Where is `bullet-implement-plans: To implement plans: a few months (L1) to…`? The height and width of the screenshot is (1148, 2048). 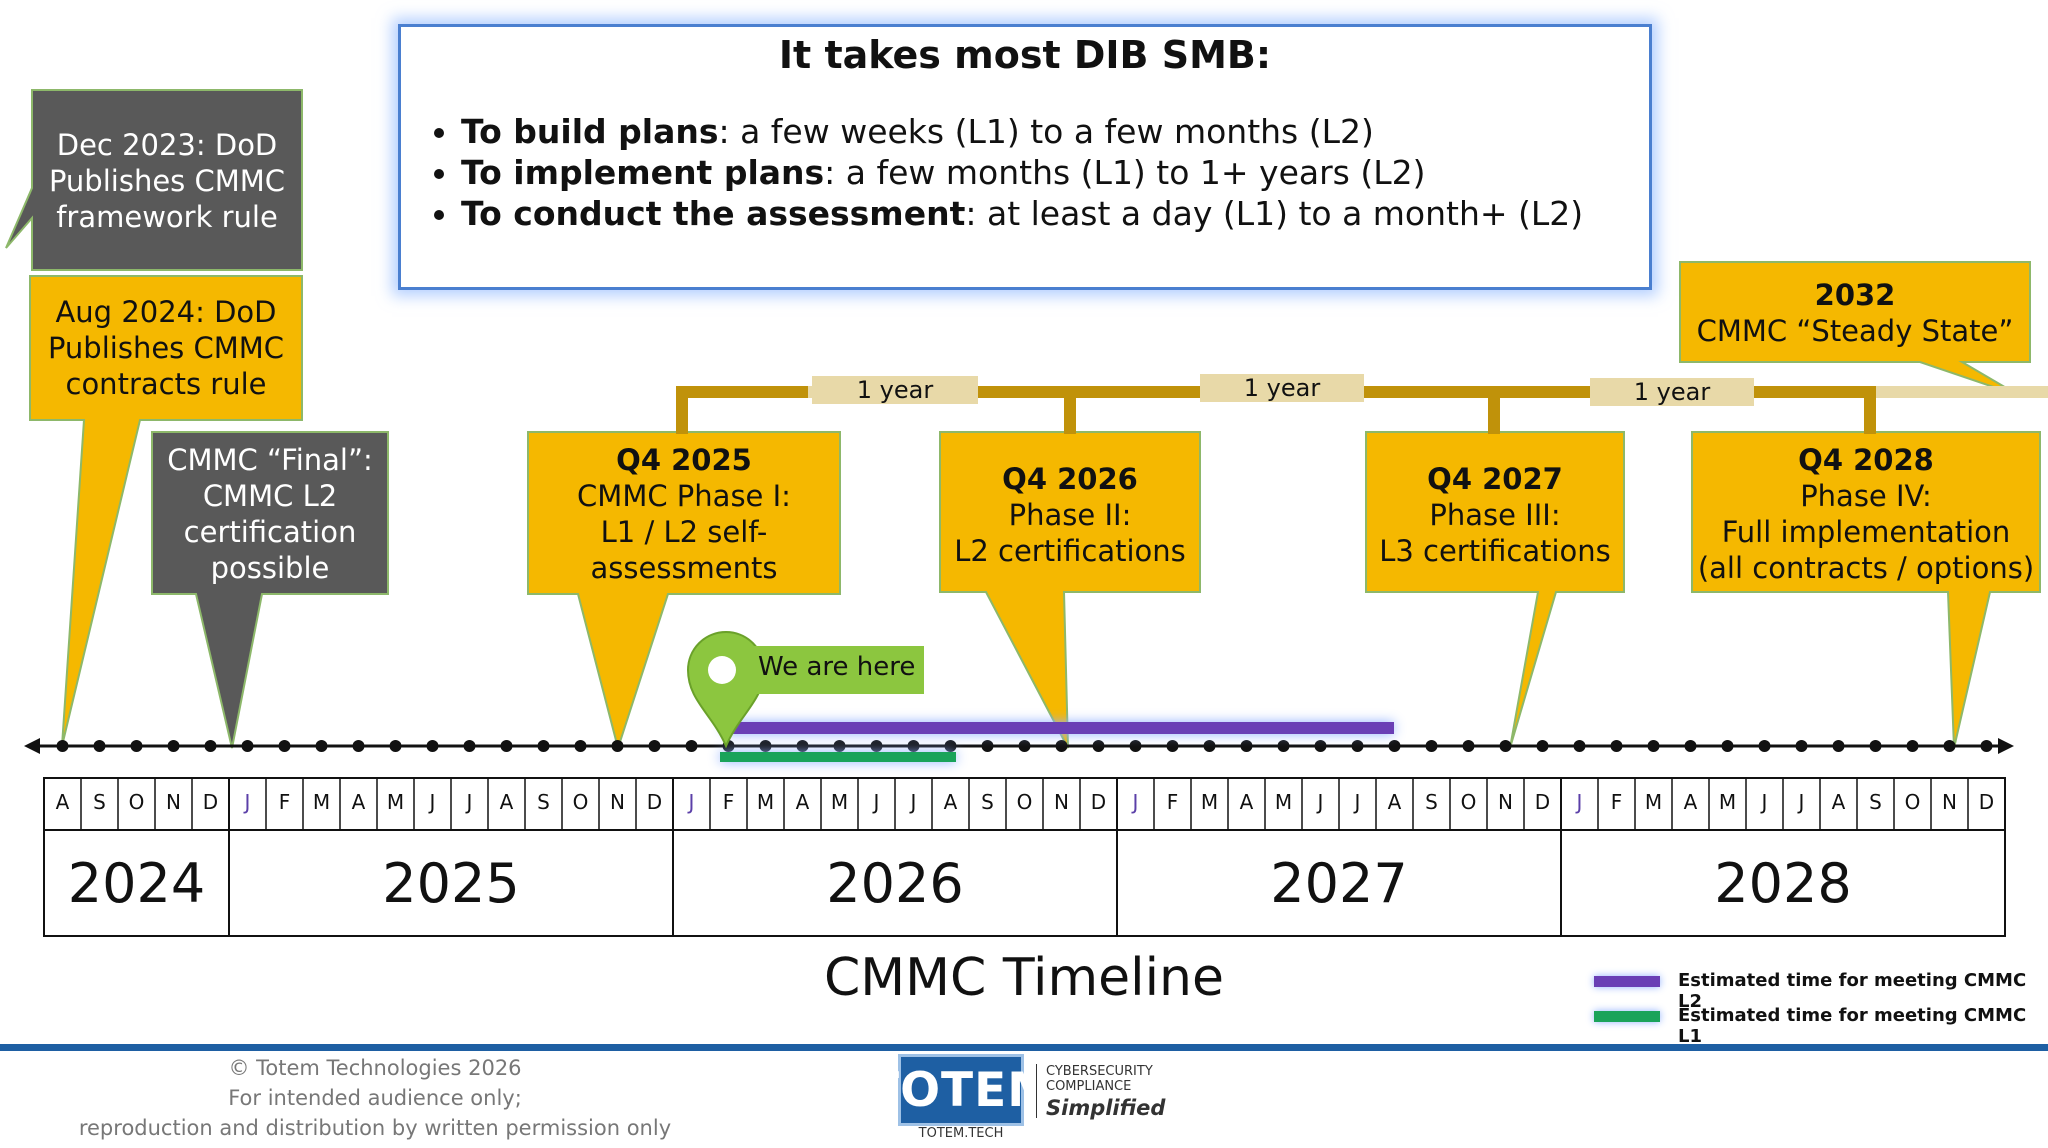
bullet-implement-plans: To implement plans: a few months (L1) to… is located at coordinates (1022, 172).